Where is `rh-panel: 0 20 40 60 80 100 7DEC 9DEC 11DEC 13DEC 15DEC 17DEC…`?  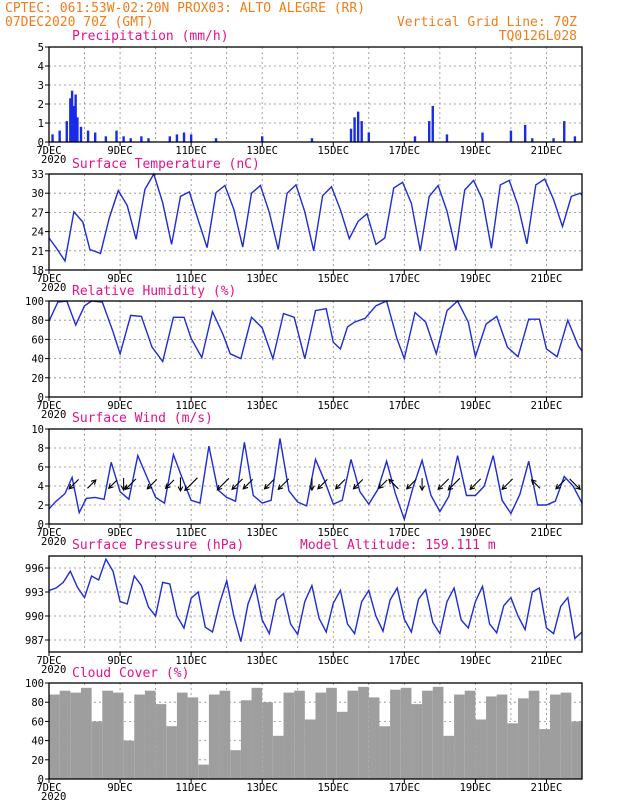 rh-panel: 0 20 40 60 80 100 7DEC 9DEC 11DEC 13DEC 15DEC 17DEC… is located at coordinates (304, 358).